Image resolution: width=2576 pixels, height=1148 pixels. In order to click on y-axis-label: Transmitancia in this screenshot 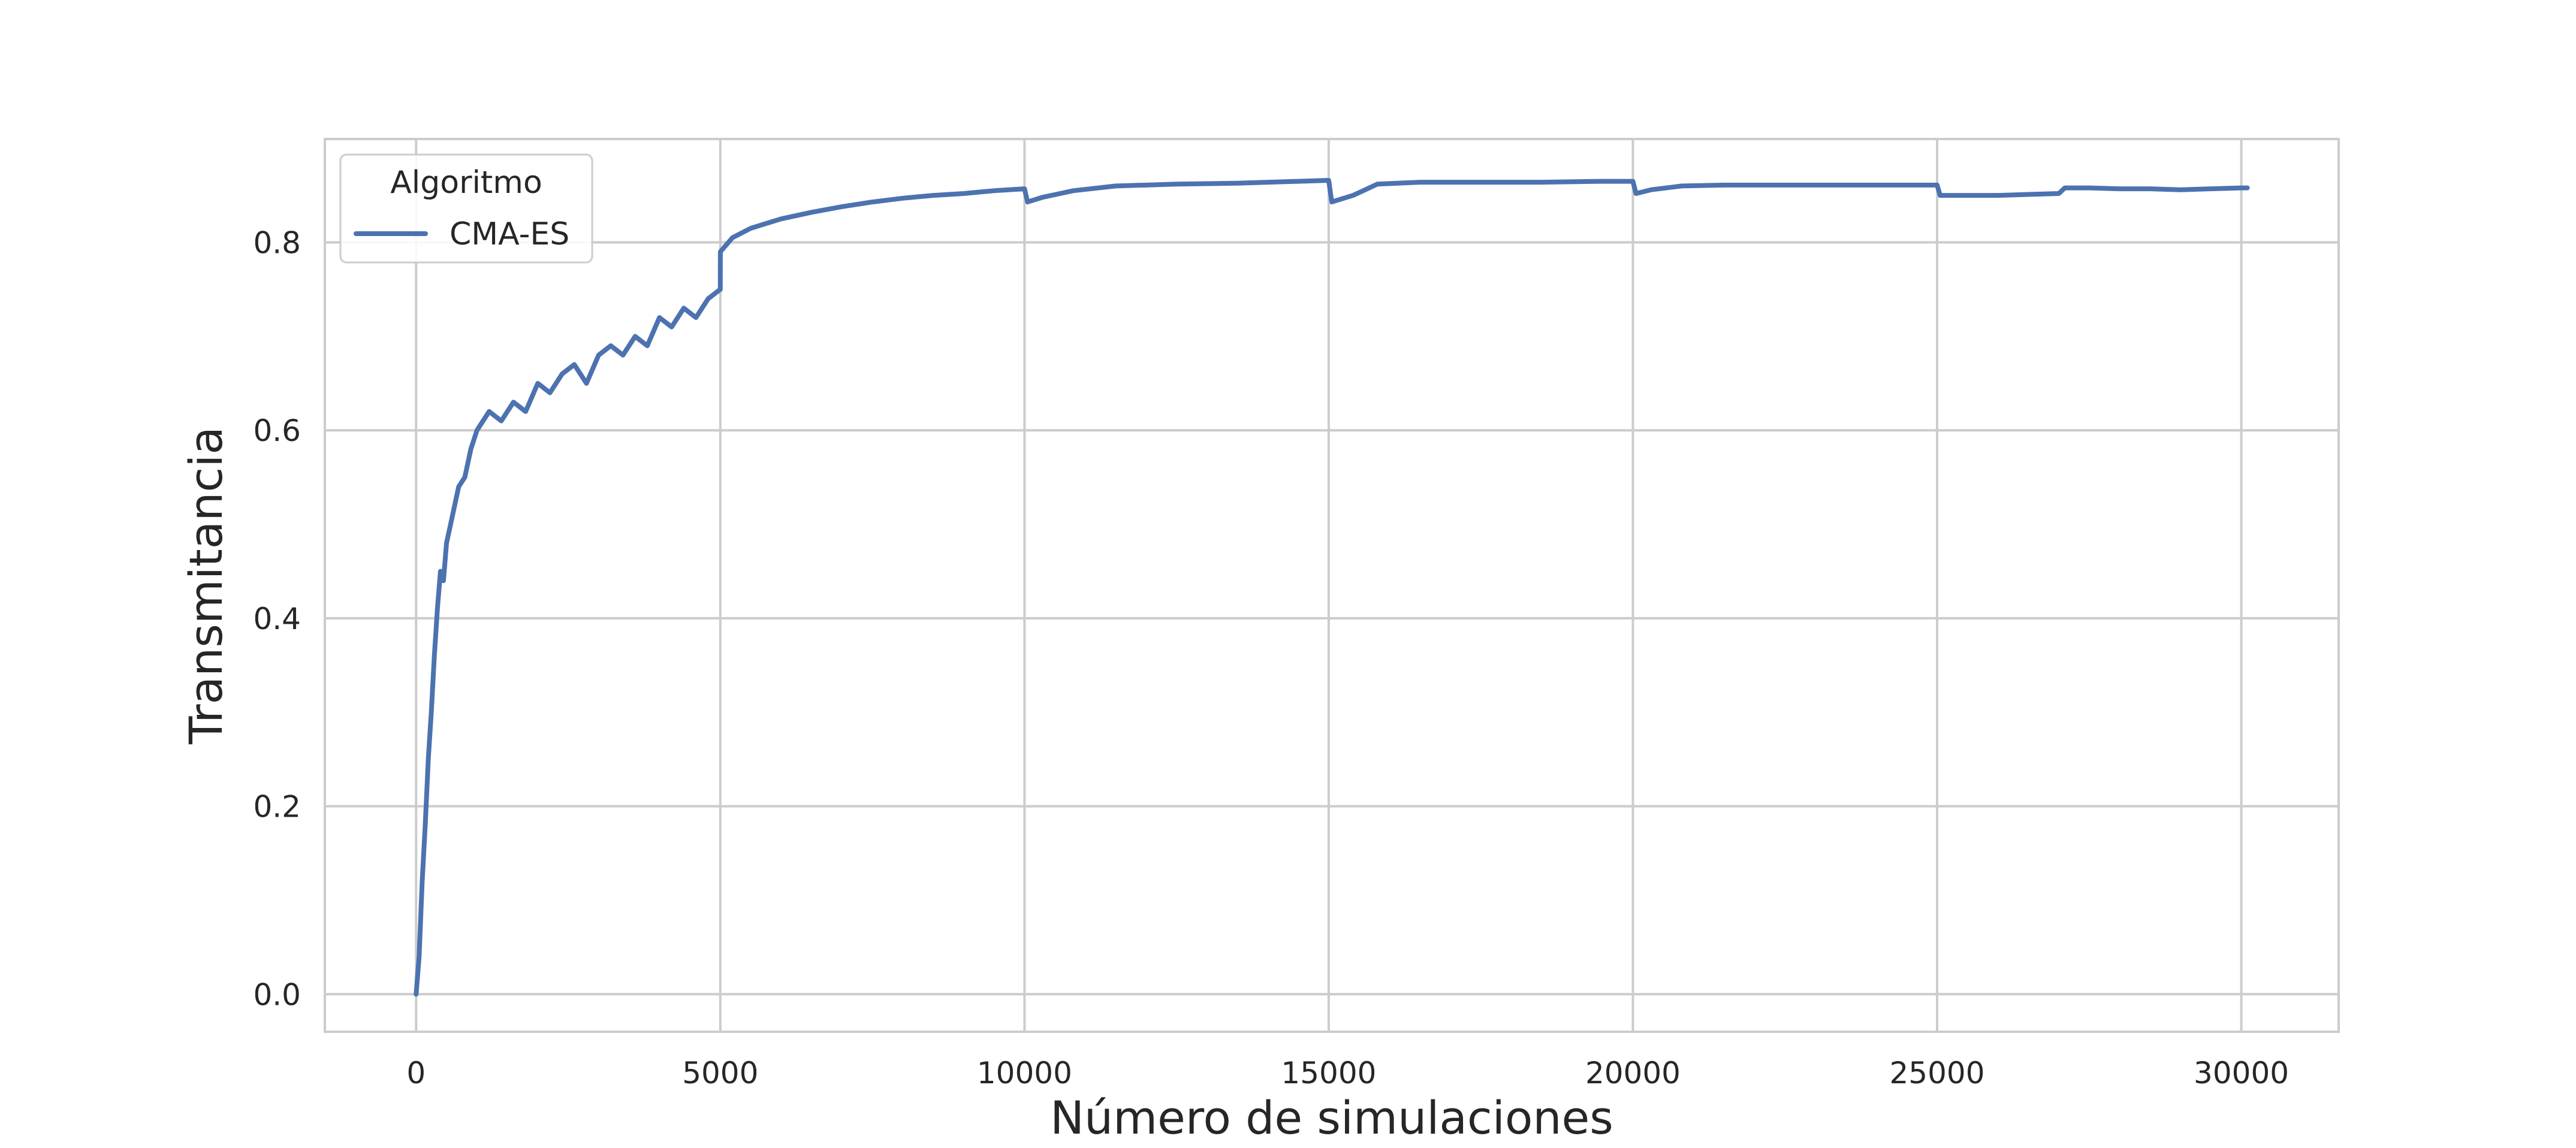, I will do `click(206, 586)`.